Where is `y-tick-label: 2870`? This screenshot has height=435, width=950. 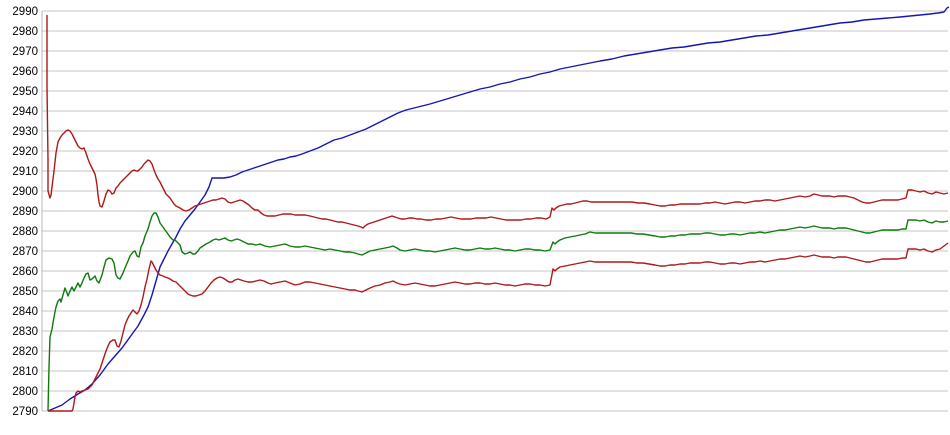 y-tick-label: 2870 is located at coordinates (25, 252).